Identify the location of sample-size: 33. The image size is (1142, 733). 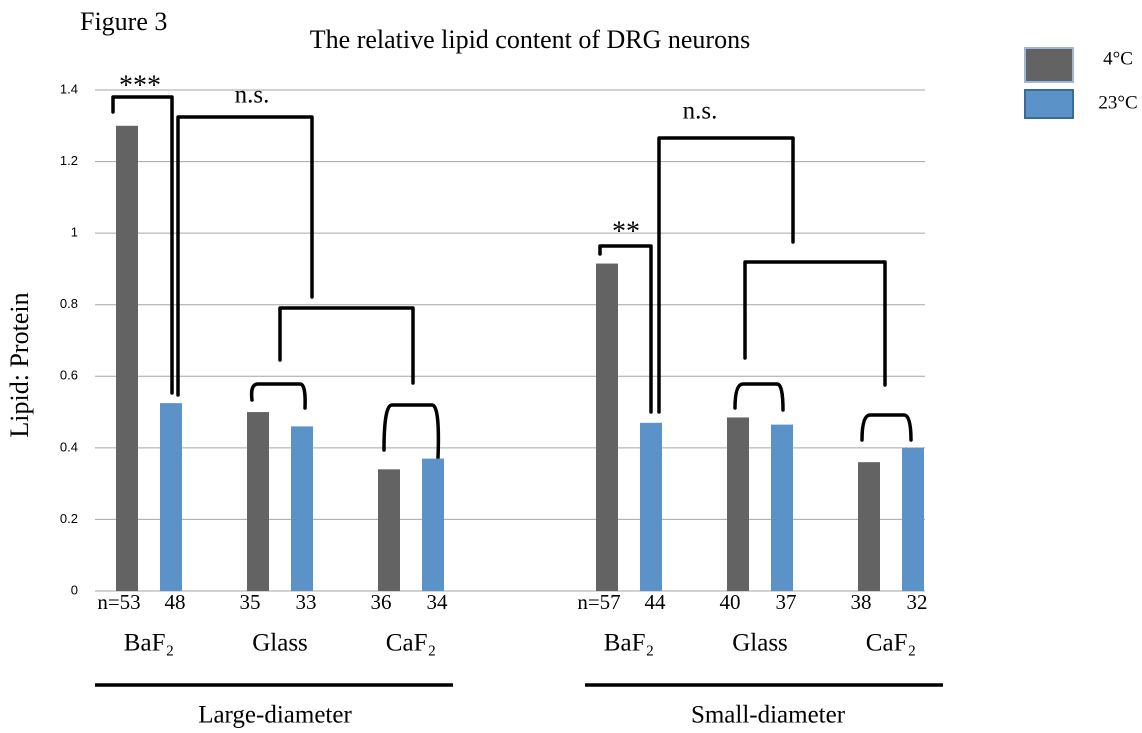
(306, 602).